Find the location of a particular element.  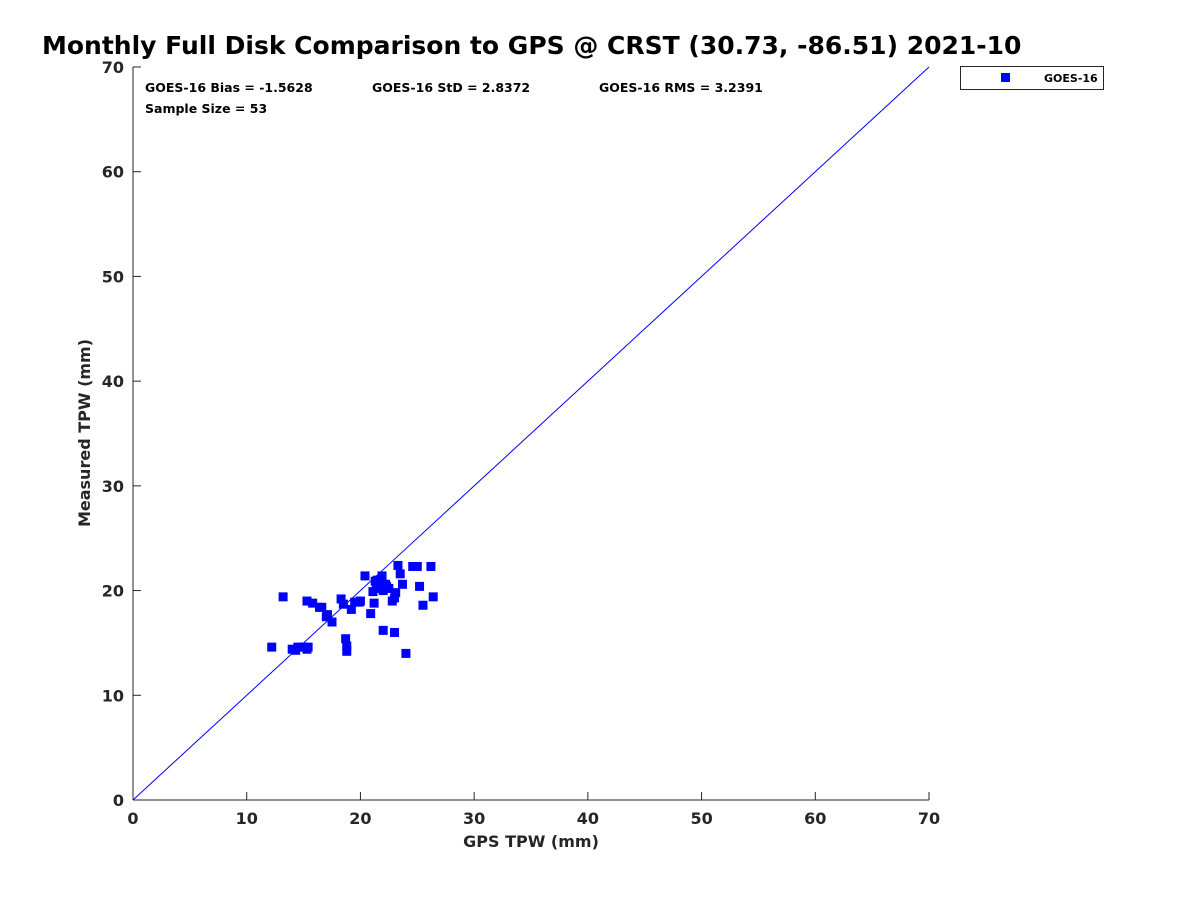

x-tick-label: 60 is located at coordinates (815, 818).